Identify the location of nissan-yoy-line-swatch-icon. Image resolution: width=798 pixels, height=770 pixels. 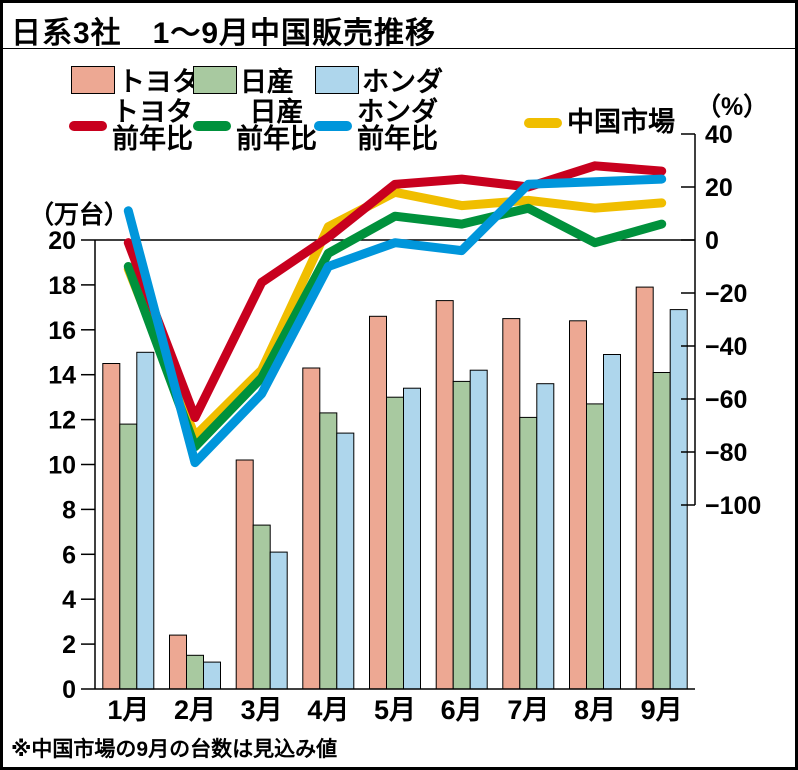
(212, 126).